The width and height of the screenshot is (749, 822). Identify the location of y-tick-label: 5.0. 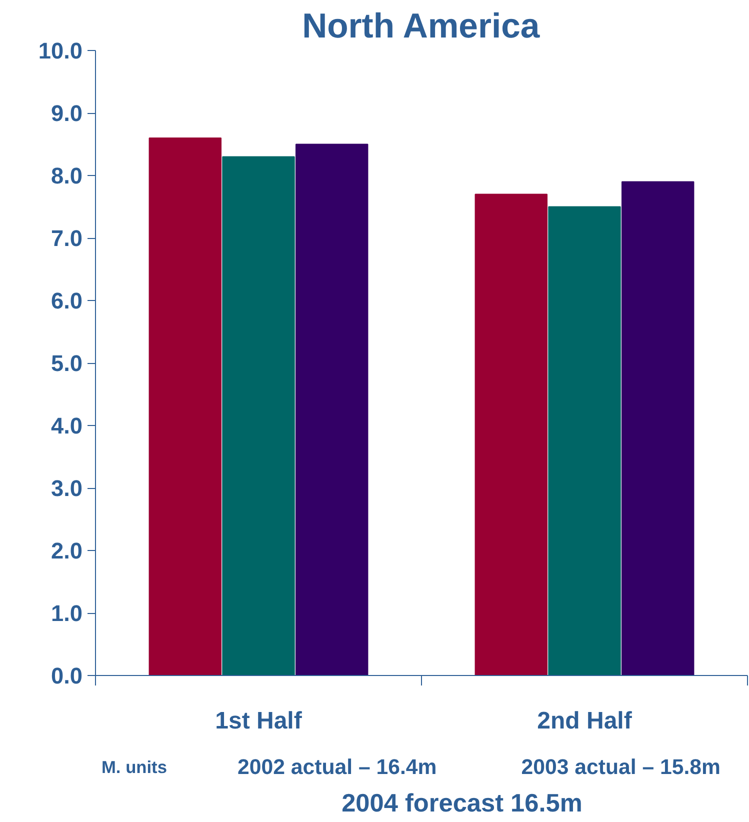
(67, 363).